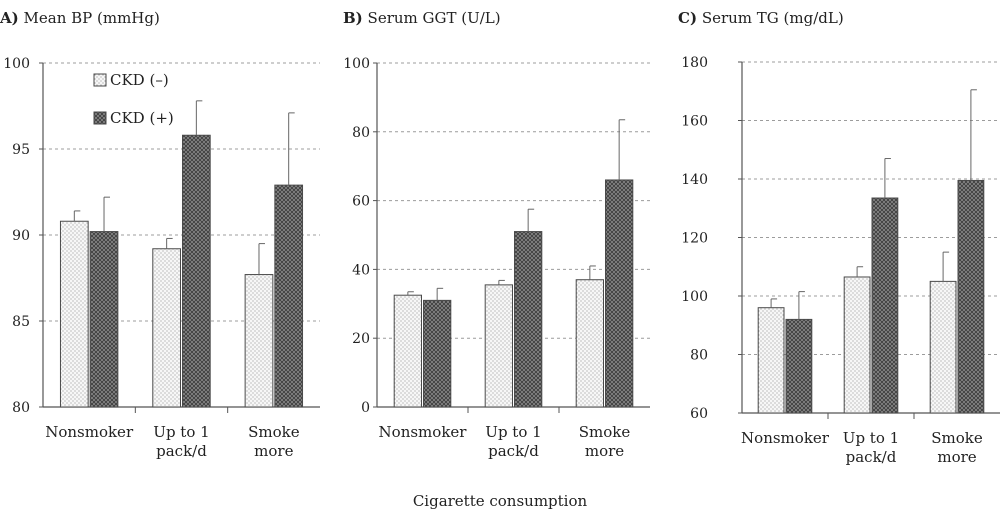 This screenshot has height=522, width=1000. What do you see at coordinates (21, 236) in the screenshot?
I see `y-tick-label: 90` at bounding box center [21, 236].